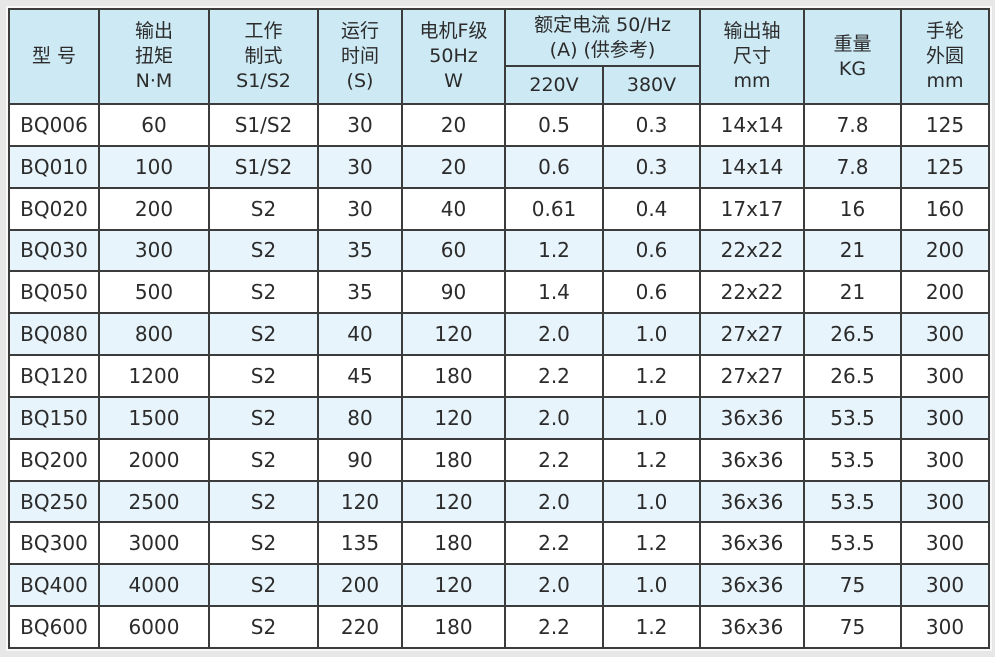 Image resolution: width=995 pixels, height=657 pixels. What do you see at coordinates (360, 56) in the screenshot?
I see `header-runtime: 运行 时间 (S)` at bounding box center [360, 56].